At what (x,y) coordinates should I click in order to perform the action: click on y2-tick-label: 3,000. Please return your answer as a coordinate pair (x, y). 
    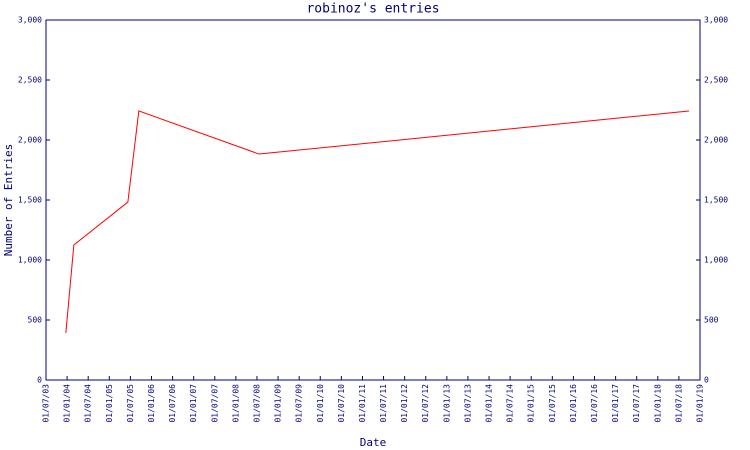
    Looking at the image, I should click on (716, 20).